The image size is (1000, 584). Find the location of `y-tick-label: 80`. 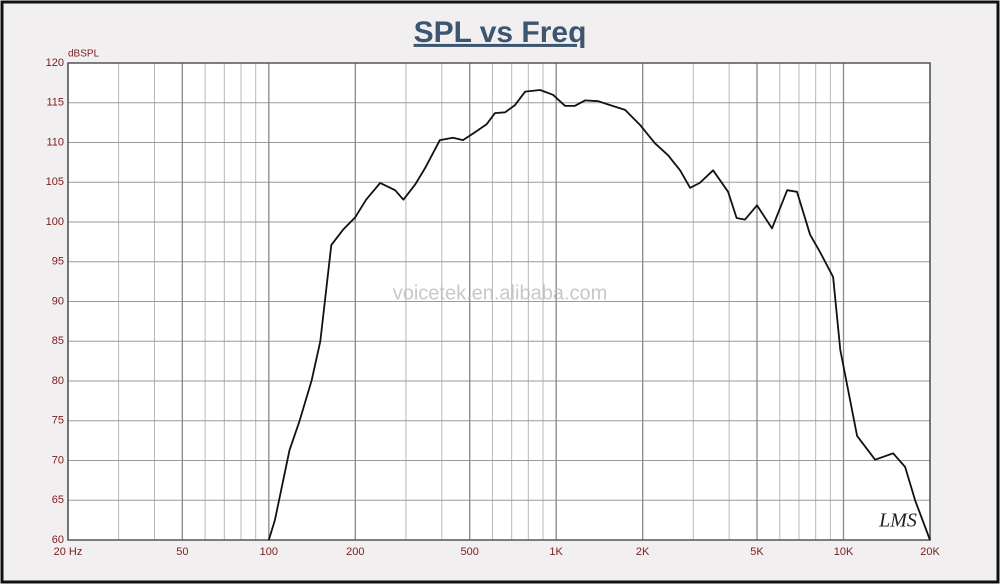

y-tick-label: 80 is located at coordinates (58, 381).